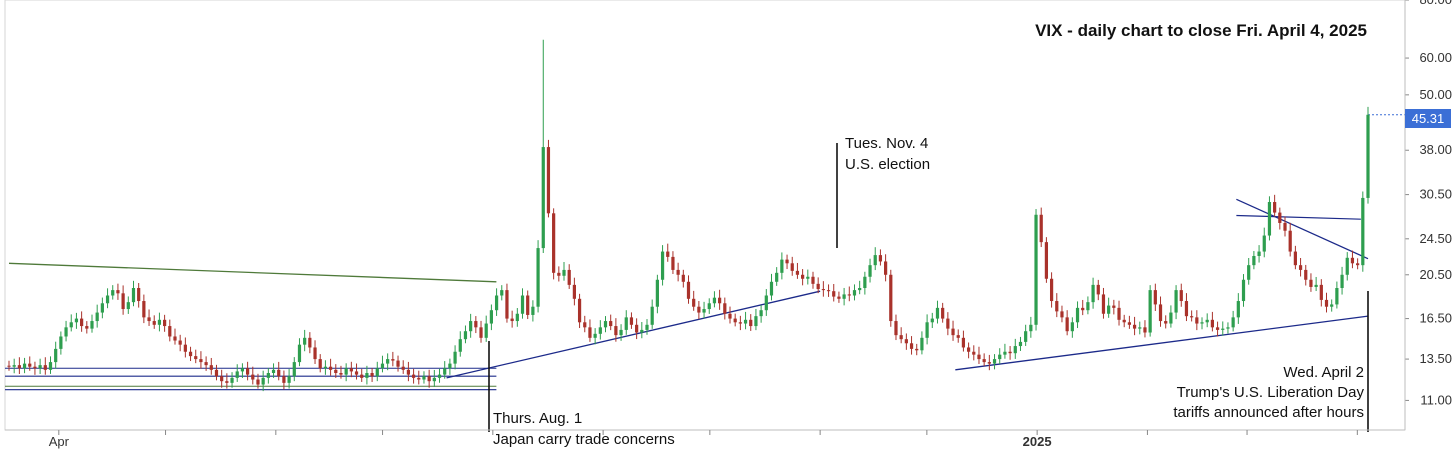  I want to click on x-tick-label: Apr, so click(59, 441).